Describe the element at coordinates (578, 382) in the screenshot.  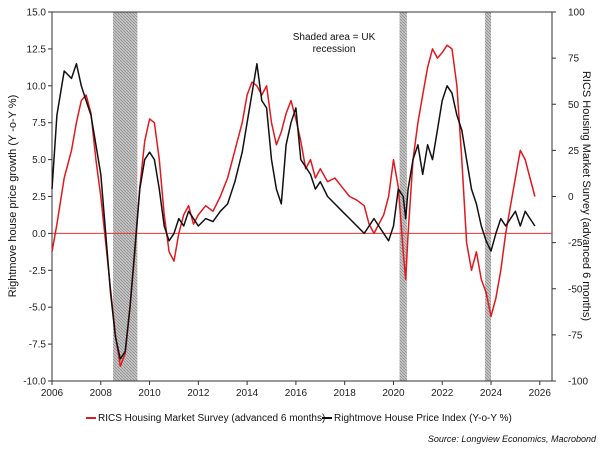
I see `right-tick-label: -100` at that location.